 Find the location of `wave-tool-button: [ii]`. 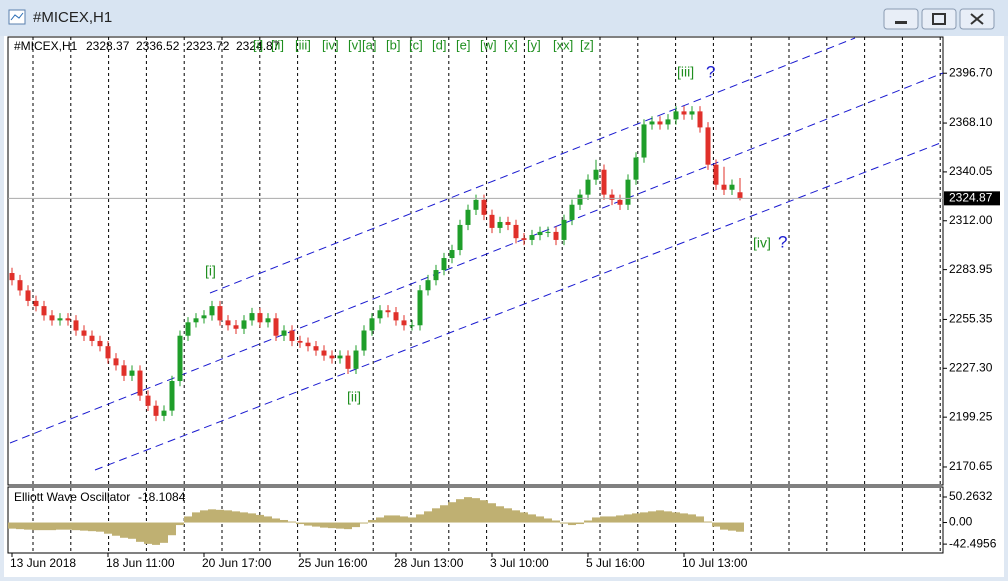

wave-tool-button: [ii] is located at coordinates (277, 44).